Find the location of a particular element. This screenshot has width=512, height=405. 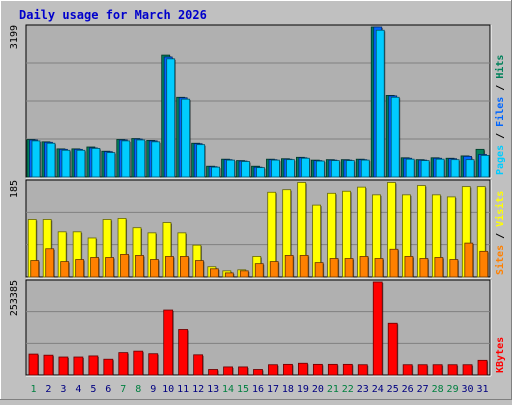

x-tick-label-day-11: 11 is located at coordinates (183, 389).